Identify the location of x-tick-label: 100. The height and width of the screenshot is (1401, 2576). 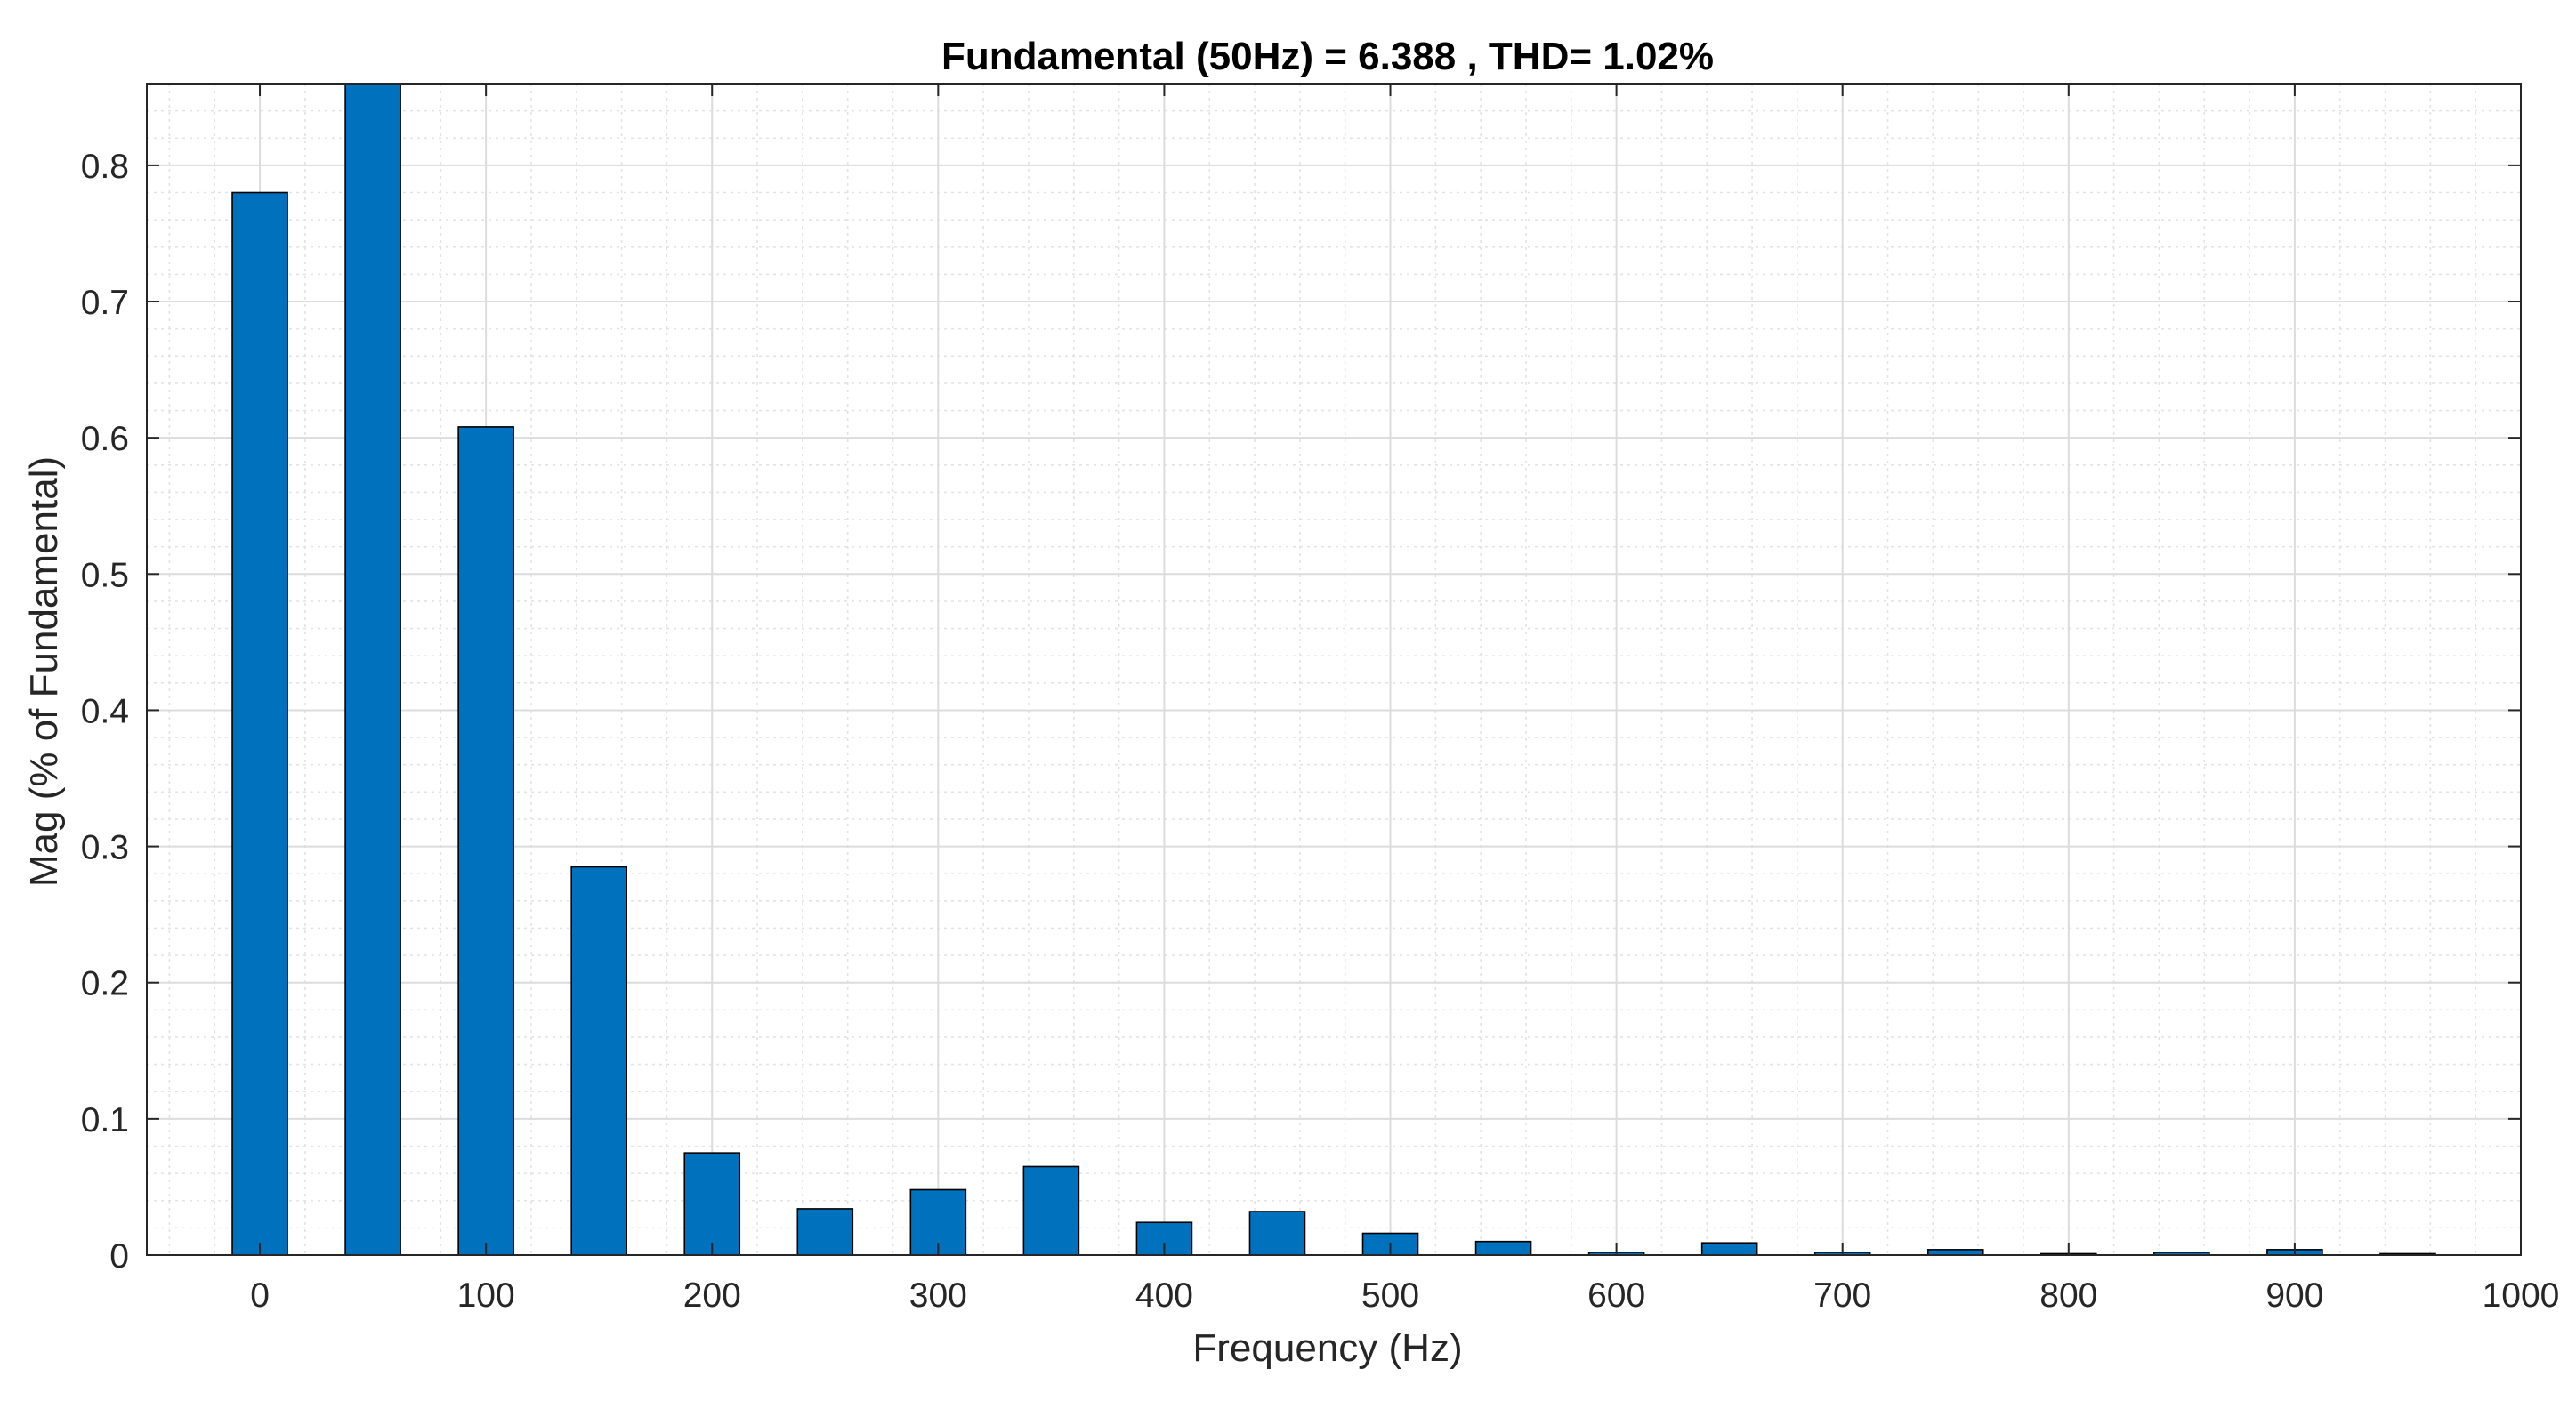
(486, 1295).